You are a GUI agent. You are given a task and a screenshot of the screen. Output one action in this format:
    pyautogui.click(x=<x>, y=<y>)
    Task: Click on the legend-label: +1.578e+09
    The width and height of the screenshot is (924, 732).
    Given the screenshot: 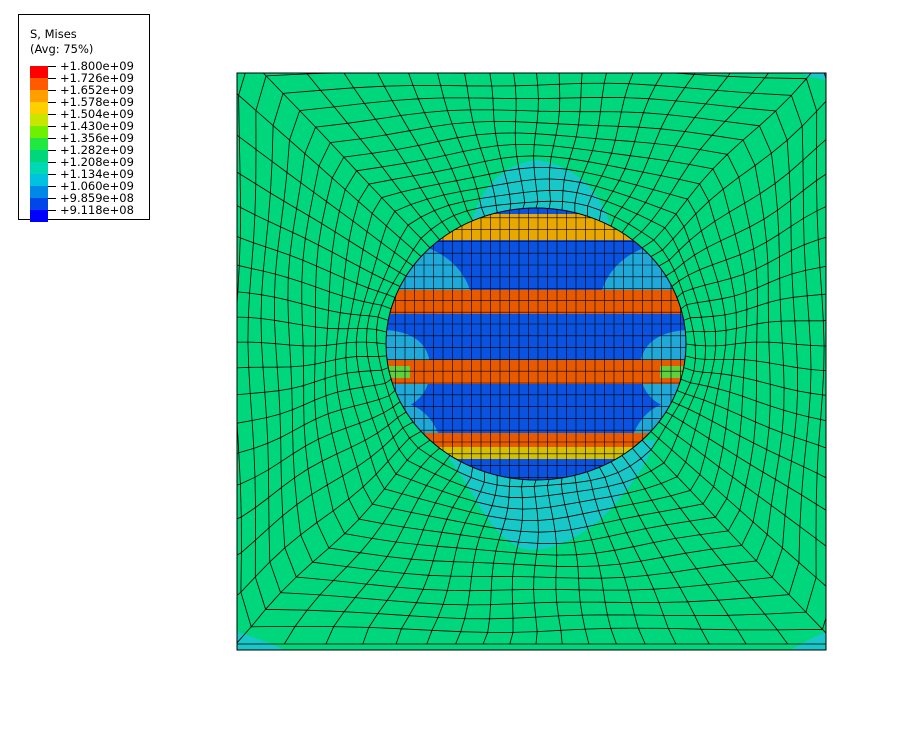 What is the action you would take?
    pyautogui.click(x=97, y=102)
    